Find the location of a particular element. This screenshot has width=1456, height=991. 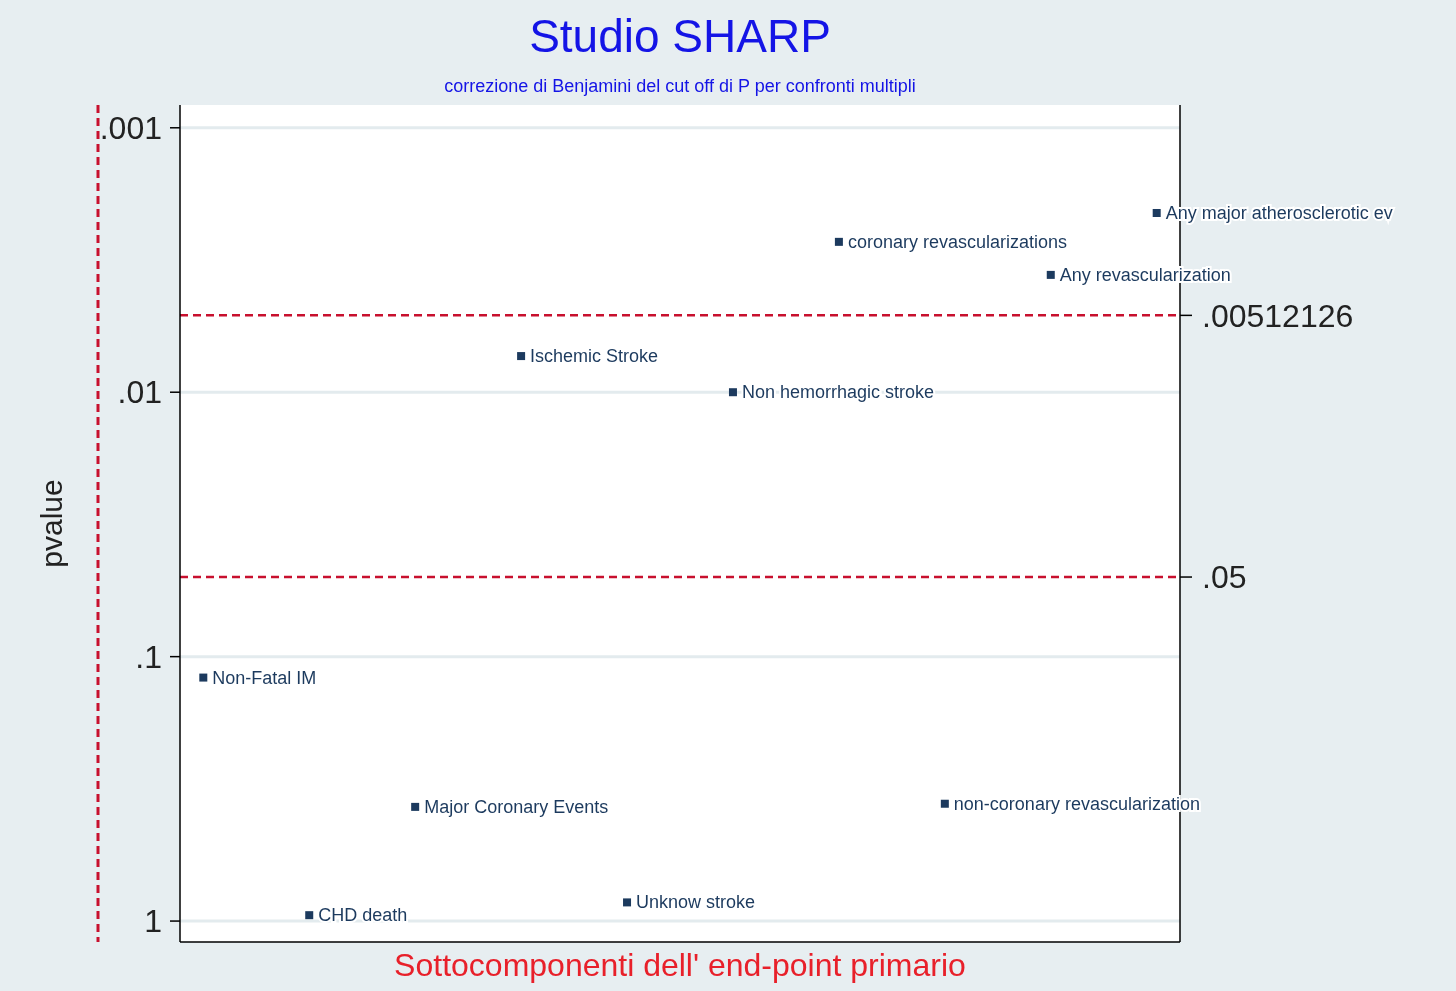

ref-line-label: .00512126 is located at coordinates (1278, 315).